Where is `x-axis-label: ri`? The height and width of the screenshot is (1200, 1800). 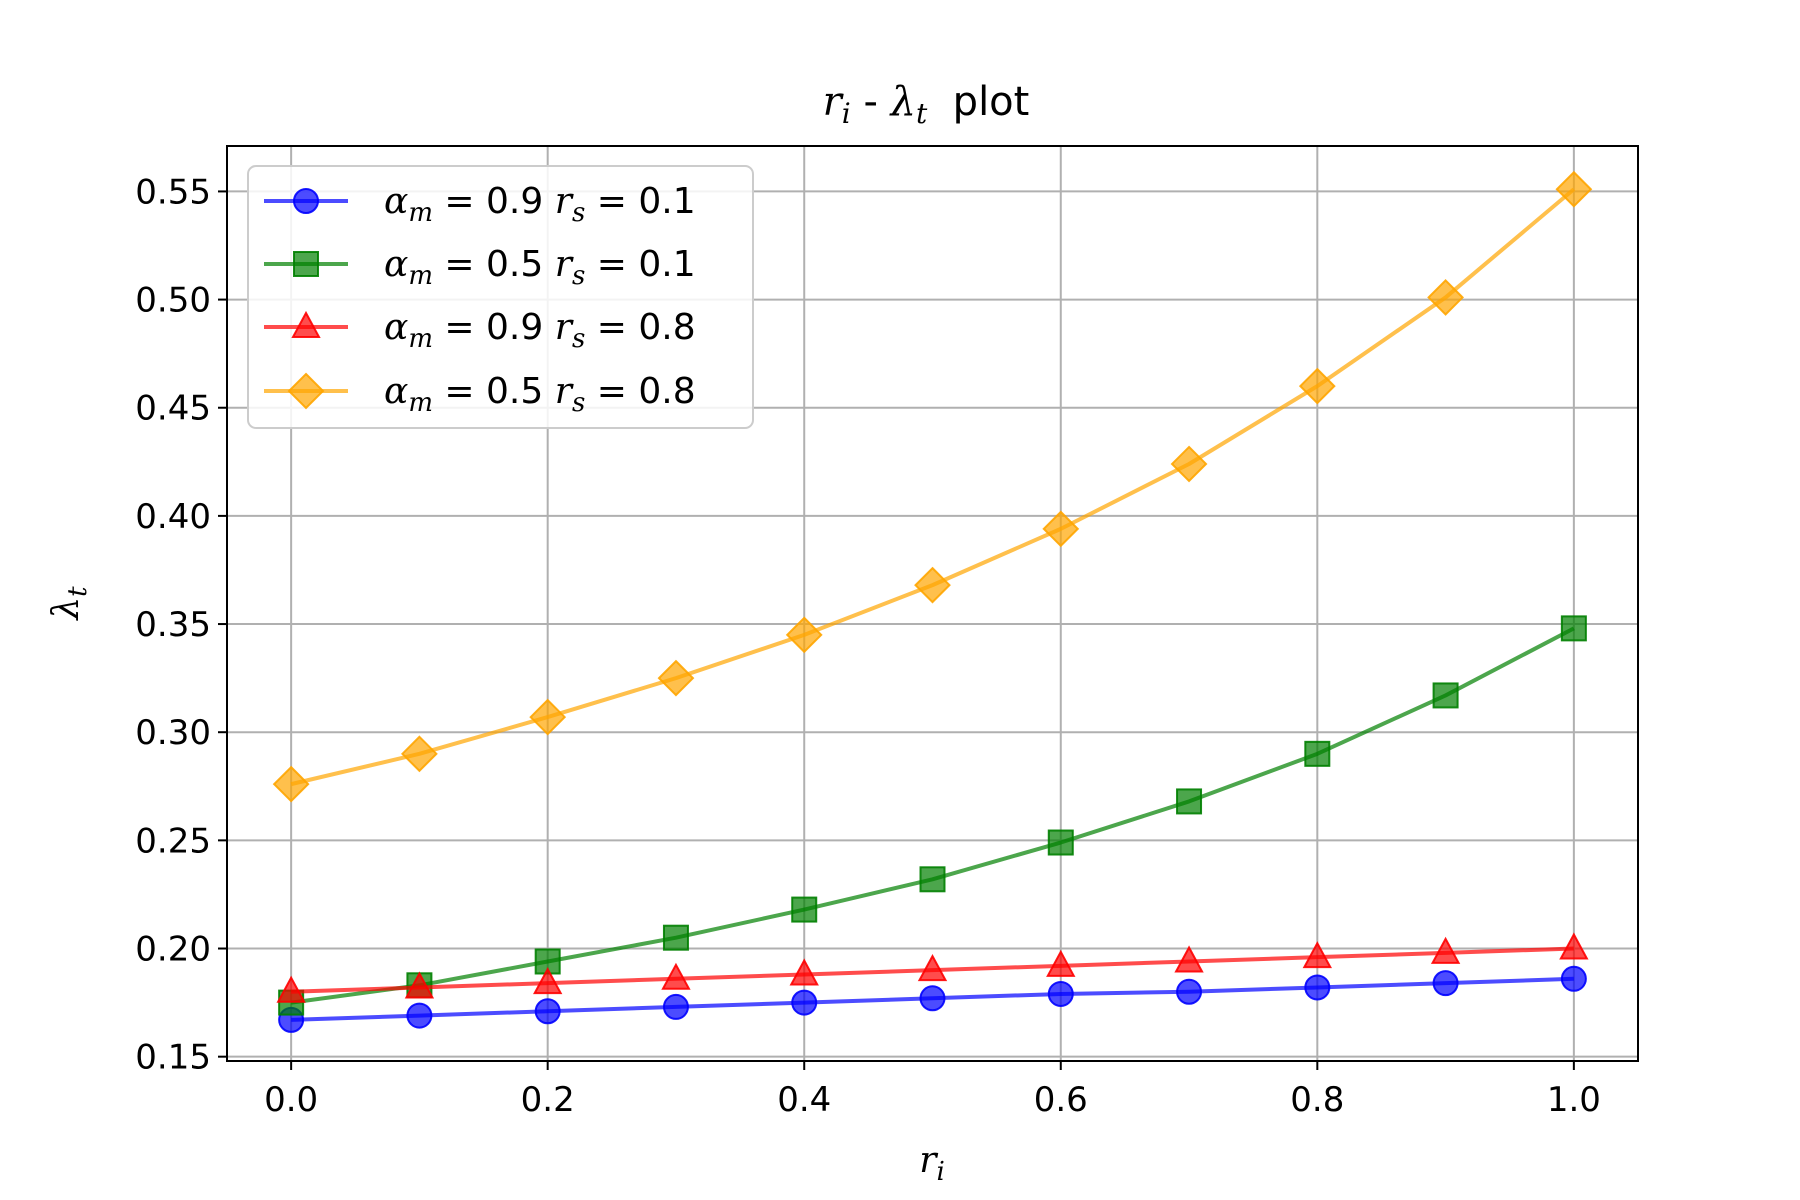
x-axis-label: ri is located at coordinates (932, 1163).